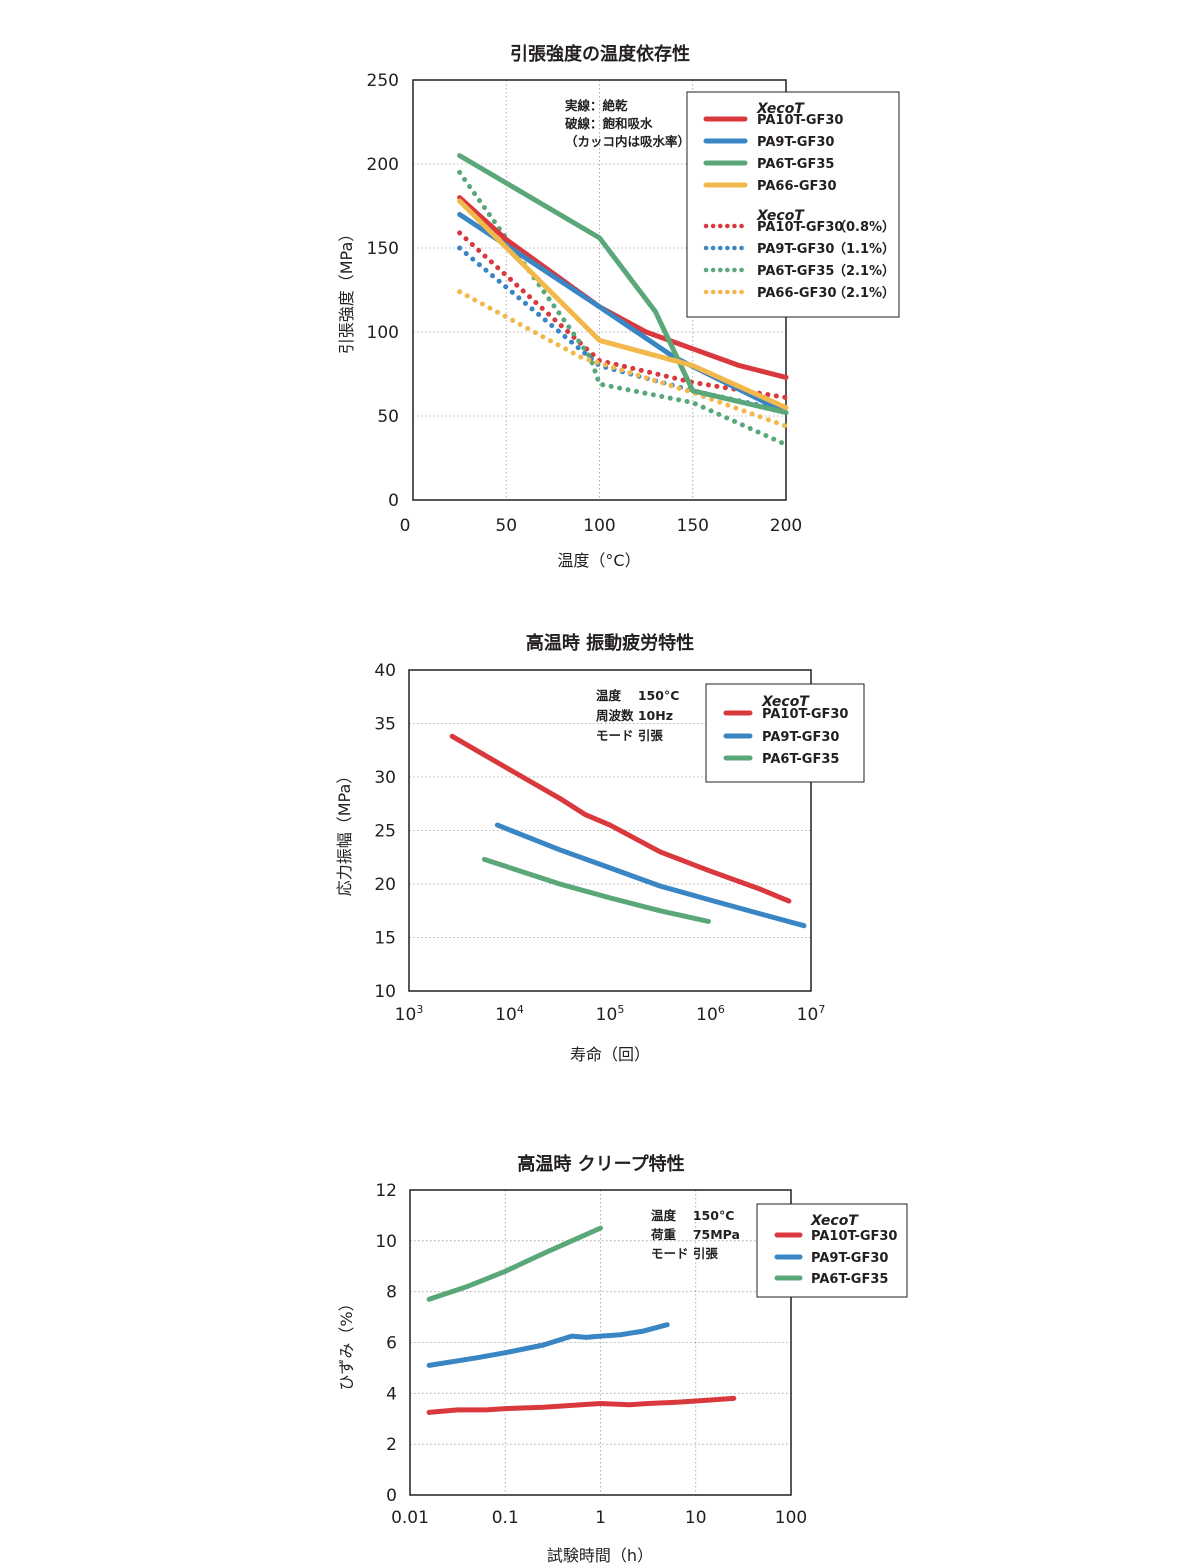 The height and width of the screenshot is (1566, 1200). What do you see at coordinates (383, 81) in the screenshot?
I see `y-tick-label: 250` at bounding box center [383, 81].